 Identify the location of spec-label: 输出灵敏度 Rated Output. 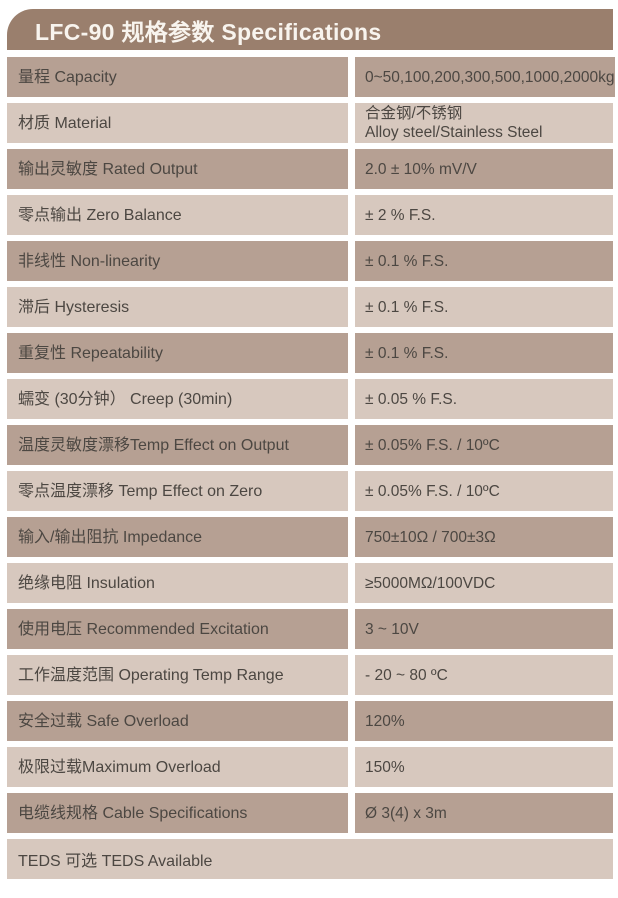
(177, 169).